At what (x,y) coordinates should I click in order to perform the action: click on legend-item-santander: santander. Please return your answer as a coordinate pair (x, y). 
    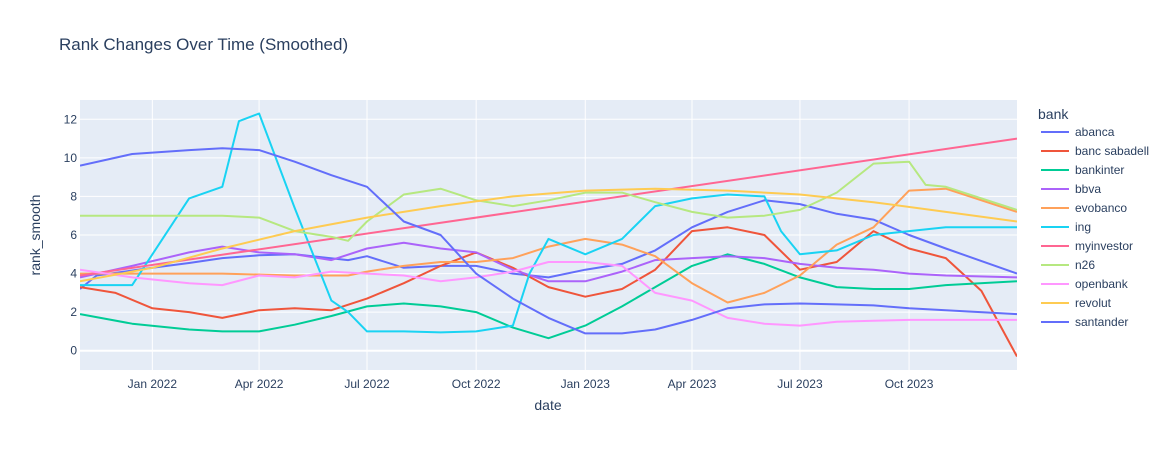
    Looking at the image, I should click on (1084, 322).